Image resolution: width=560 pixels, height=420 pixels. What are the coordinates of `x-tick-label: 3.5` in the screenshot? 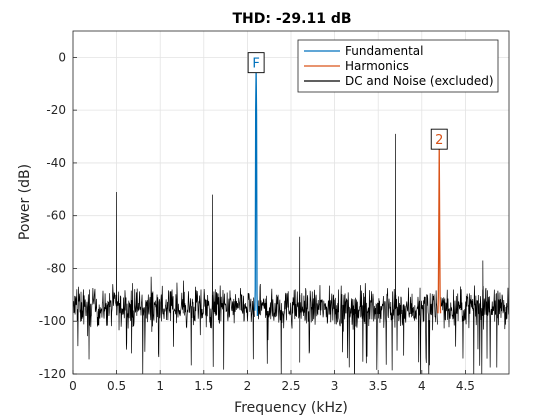 It's located at (378, 386).